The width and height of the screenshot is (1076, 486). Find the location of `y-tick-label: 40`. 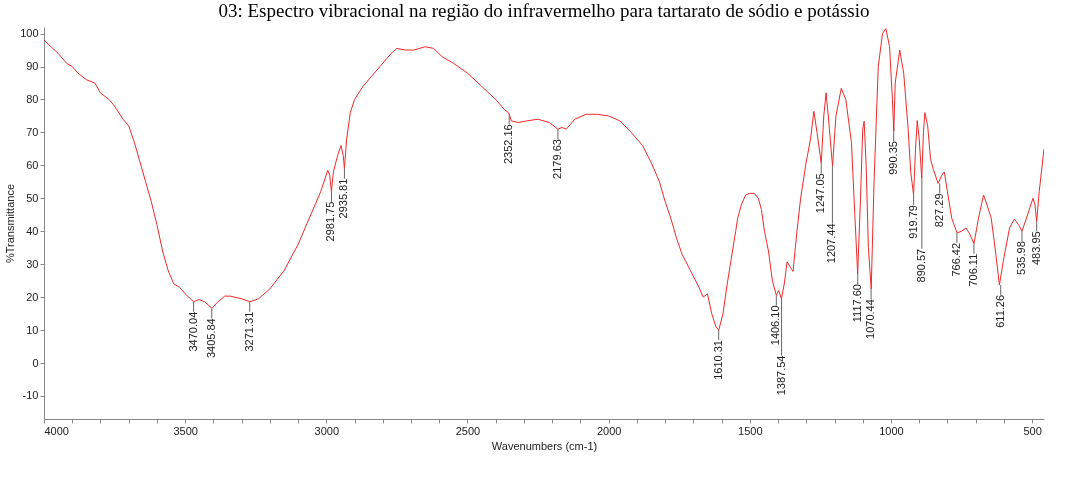

y-tick-label: 40 is located at coordinates (32, 230).